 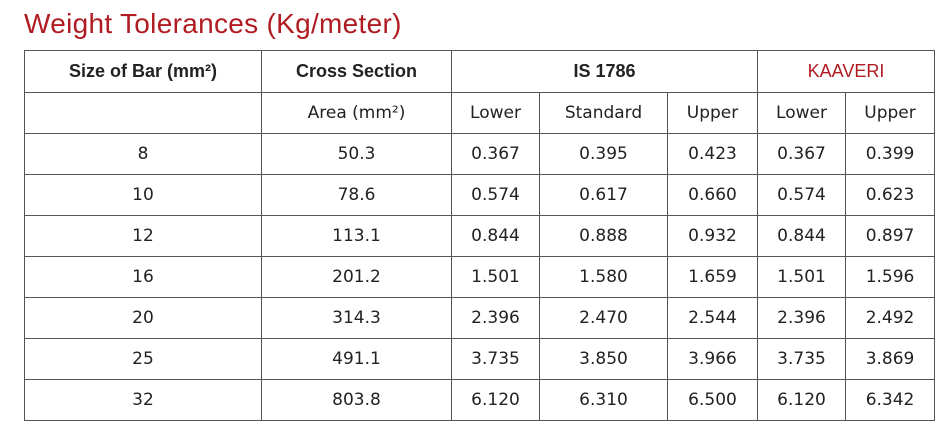 What do you see at coordinates (712, 318) in the screenshot?
I see `data-cell: 2.544` at bounding box center [712, 318].